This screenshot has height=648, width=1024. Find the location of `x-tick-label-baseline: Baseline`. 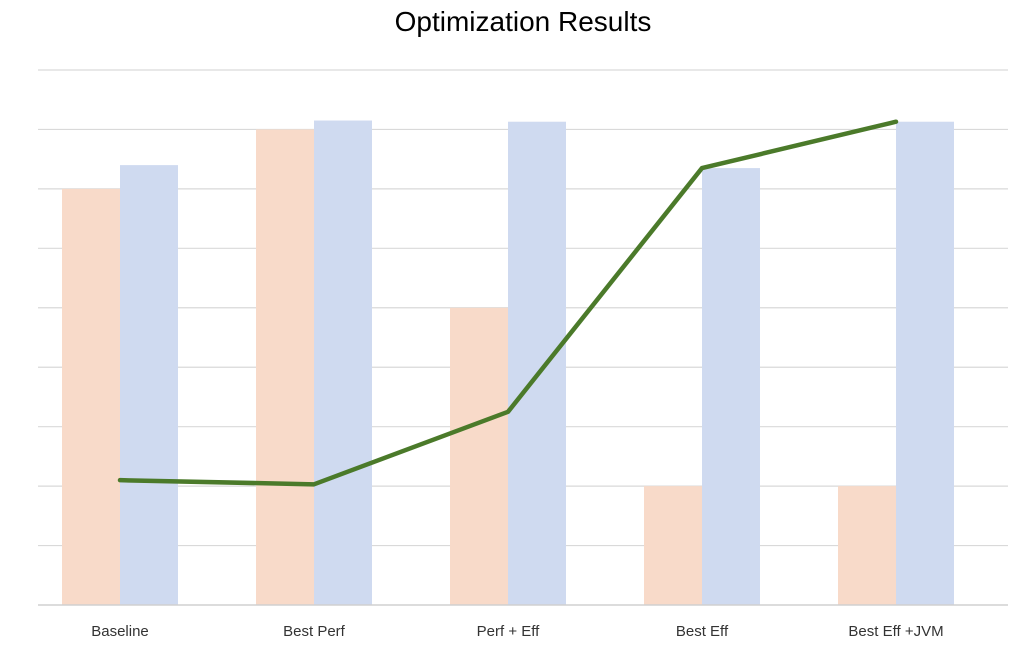

x-tick-label-baseline: Baseline is located at coordinates (120, 631).